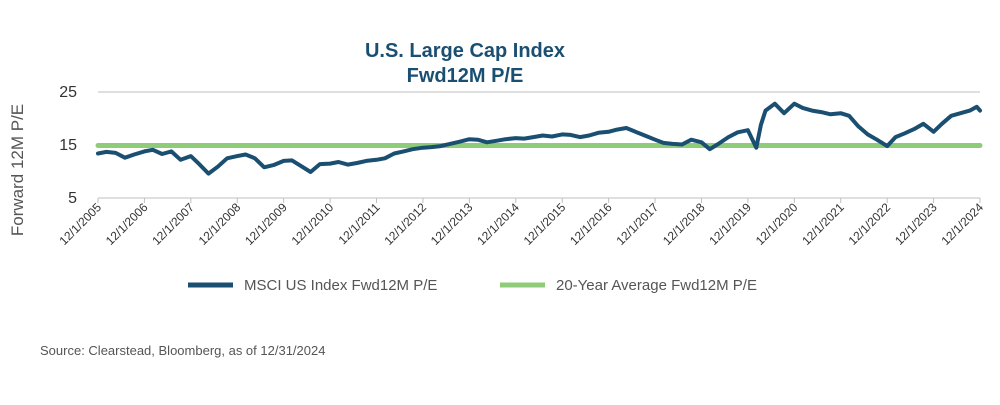 The image size is (1000, 405). Describe the element at coordinates (80, 224) in the screenshot. I see `x-tick-label: 12/1/2005` at that location.